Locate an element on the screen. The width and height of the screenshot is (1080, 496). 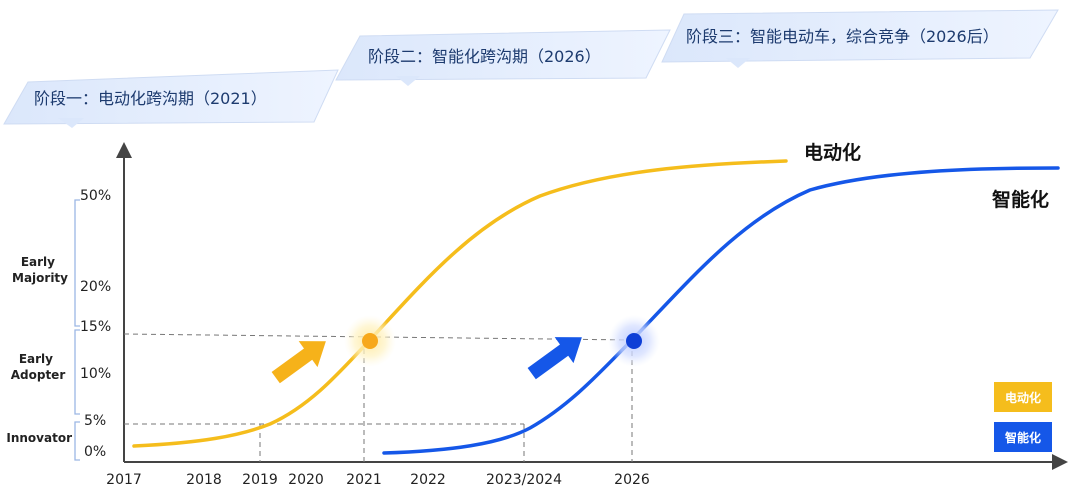
x-tick-2023-2024: 2023/2024 is located at coordinates (524, 480).